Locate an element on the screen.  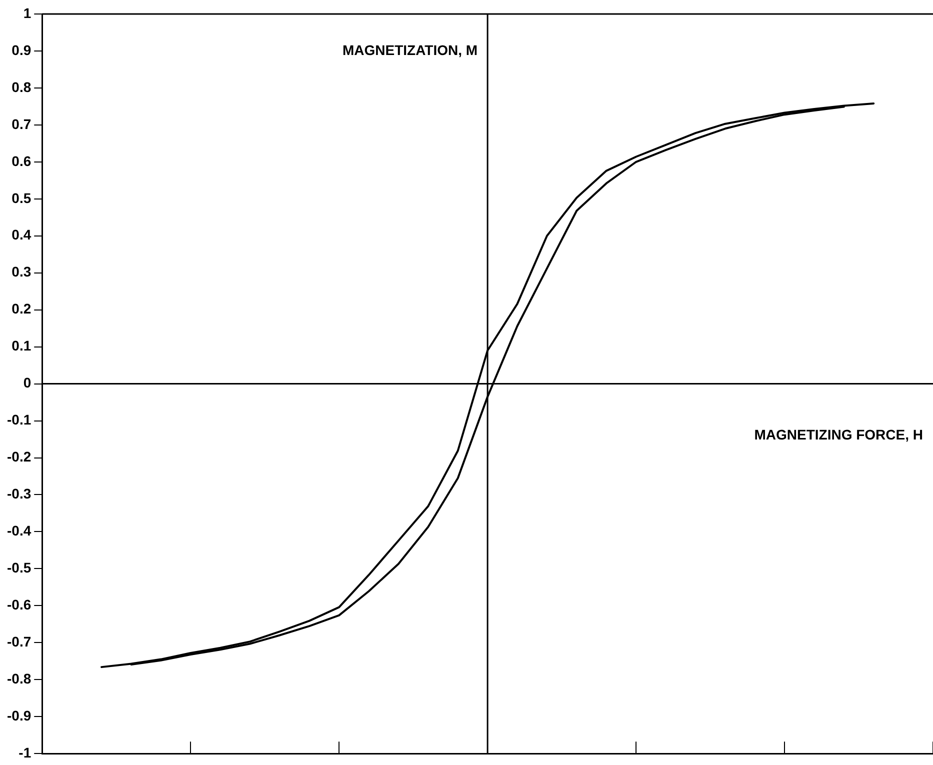
y-tick-label: -0.1 is located at coordinates (19, 420).